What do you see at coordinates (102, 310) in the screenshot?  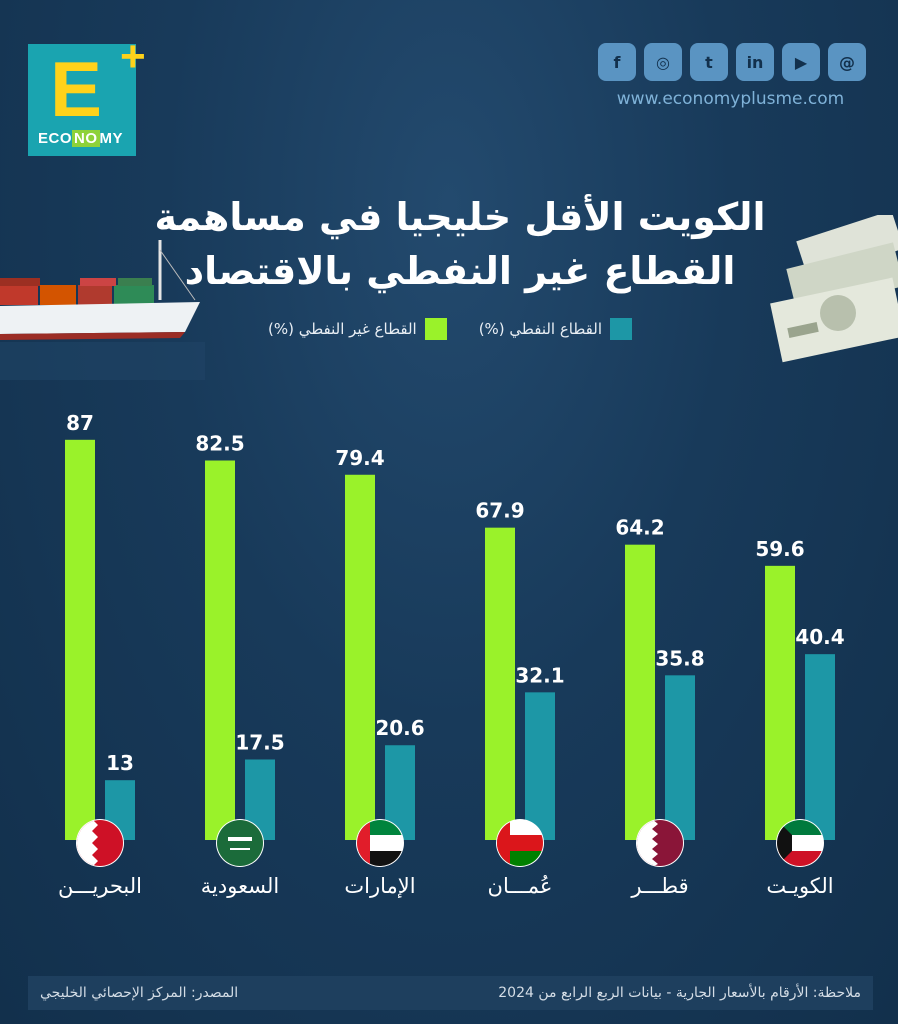 I see `cargo-ship-illustration` at bounding box center [102, 310].